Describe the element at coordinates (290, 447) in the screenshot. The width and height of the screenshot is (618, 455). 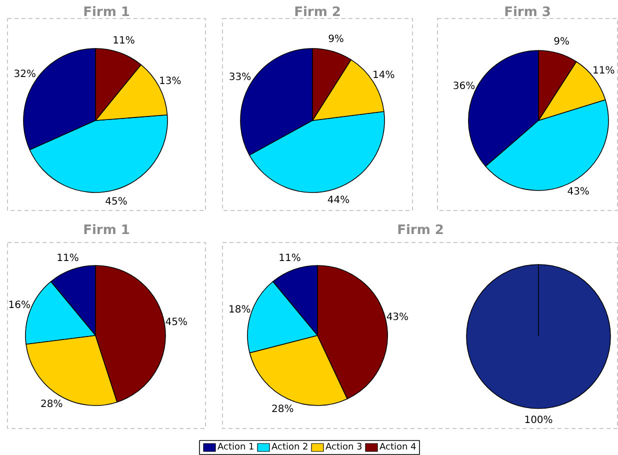
I see `legend-label: Action 2` at that location.